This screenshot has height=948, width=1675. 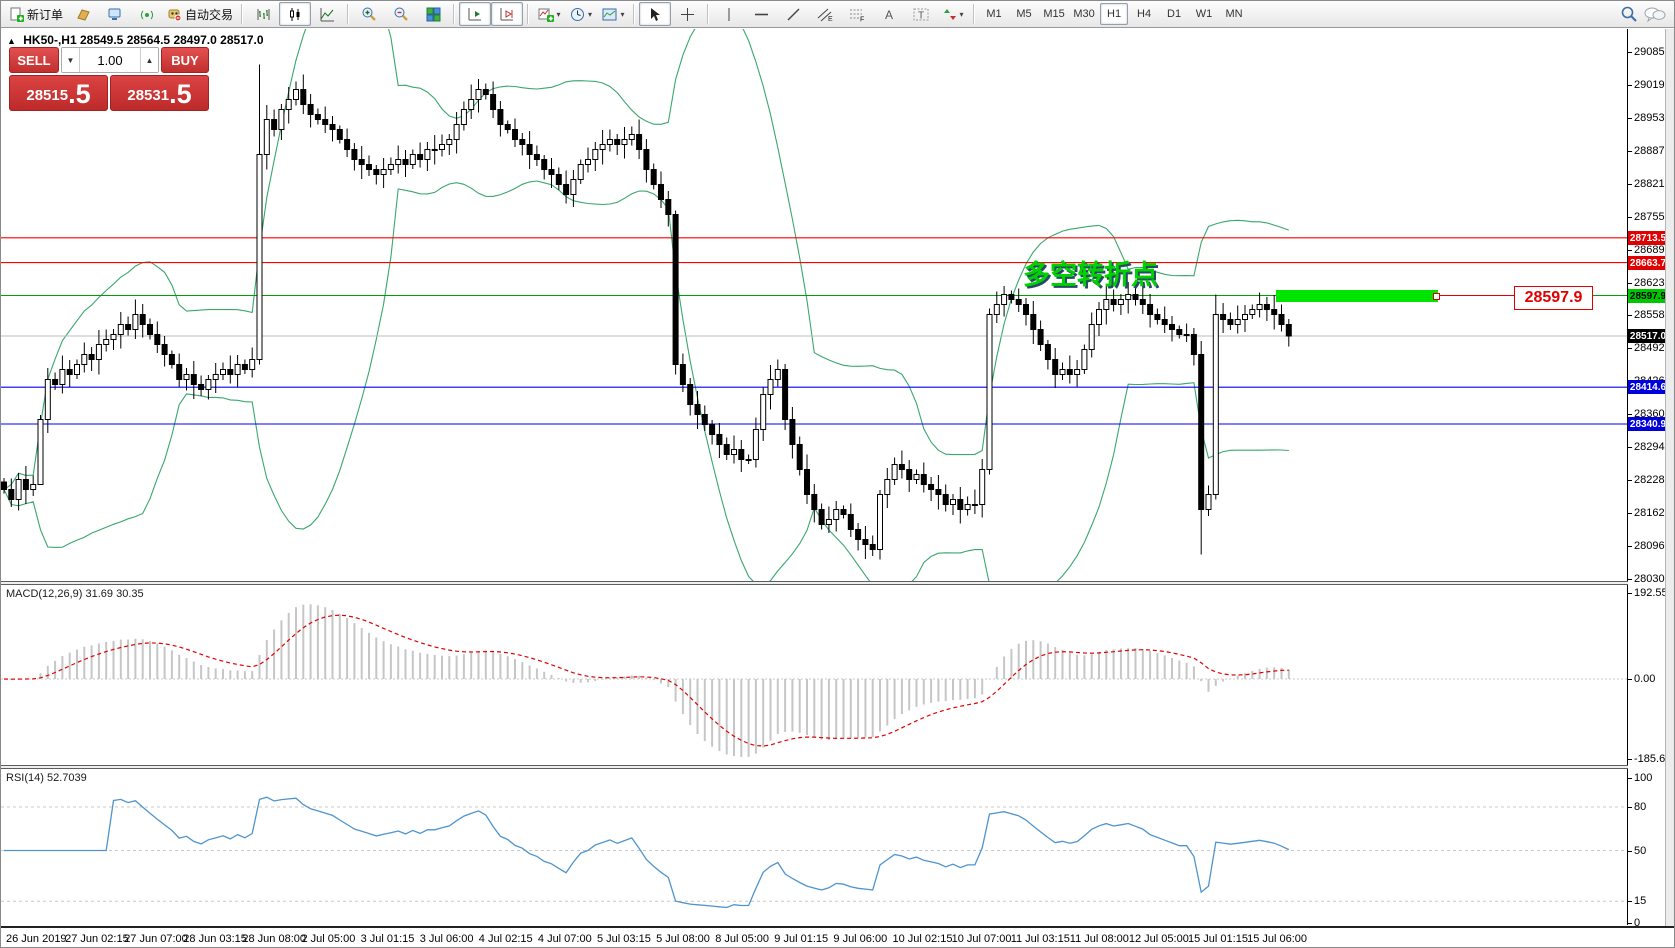 I want to click on open-value: 28549.5, so click(x=101, y=40).